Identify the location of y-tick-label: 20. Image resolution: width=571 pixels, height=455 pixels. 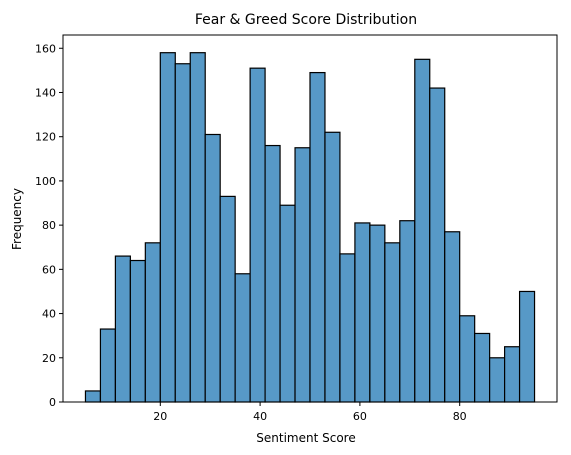
(49, 358).